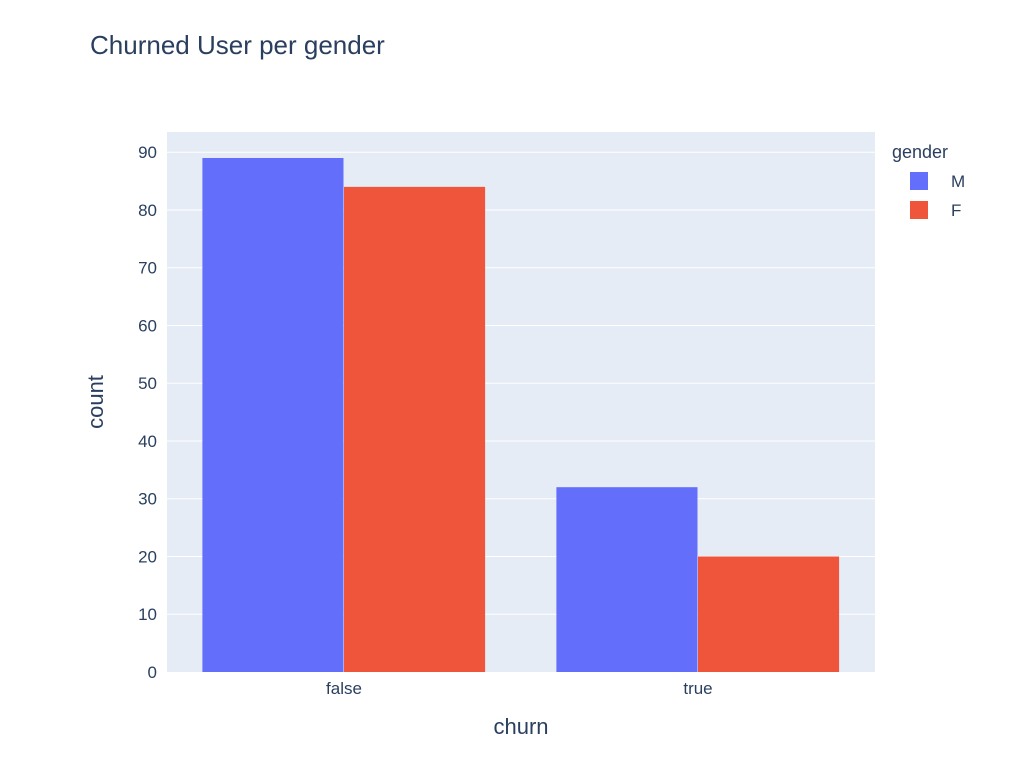 The height and width of the screenshot is (772, 1024). I want to click on x-tick-label: true, so click(697, 688).